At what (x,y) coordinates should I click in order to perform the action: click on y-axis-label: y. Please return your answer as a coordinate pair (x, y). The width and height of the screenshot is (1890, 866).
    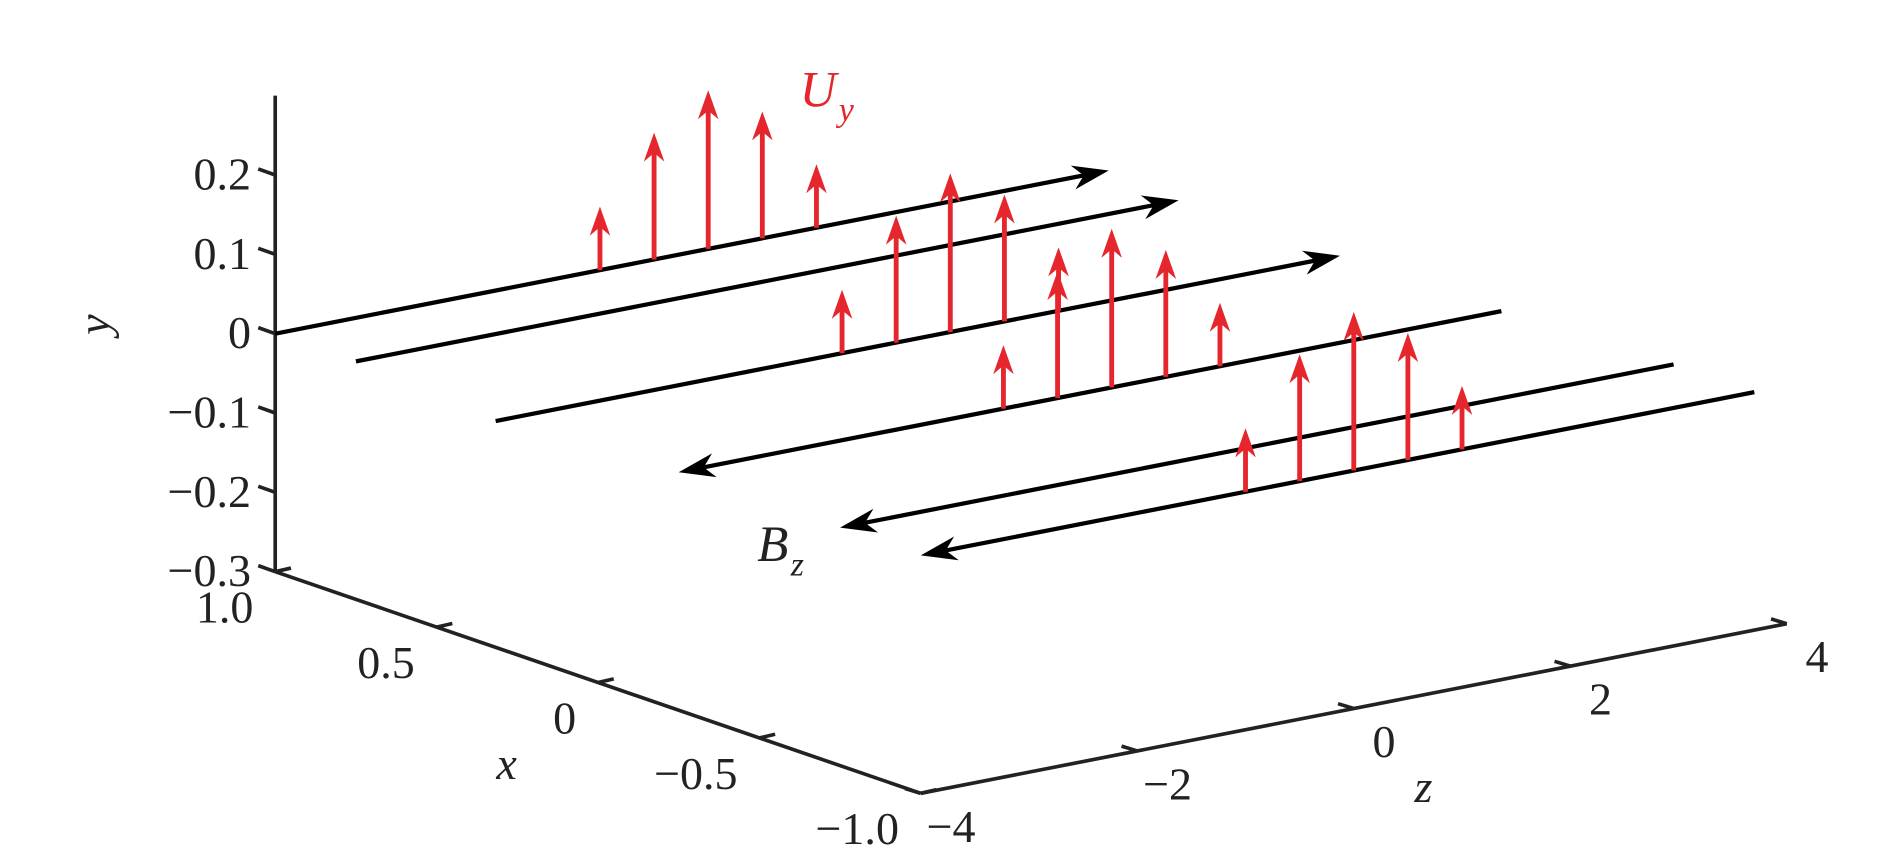
    Looking at the image, I should click on (93, 326).